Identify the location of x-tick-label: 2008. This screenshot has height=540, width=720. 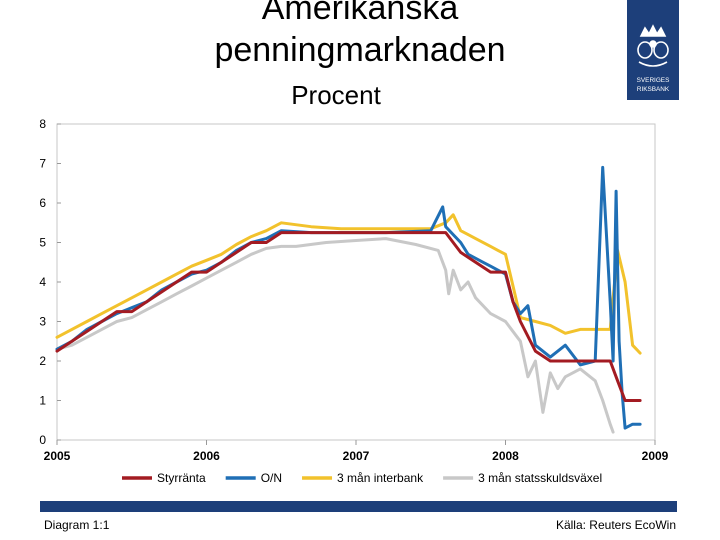
(505, 456).